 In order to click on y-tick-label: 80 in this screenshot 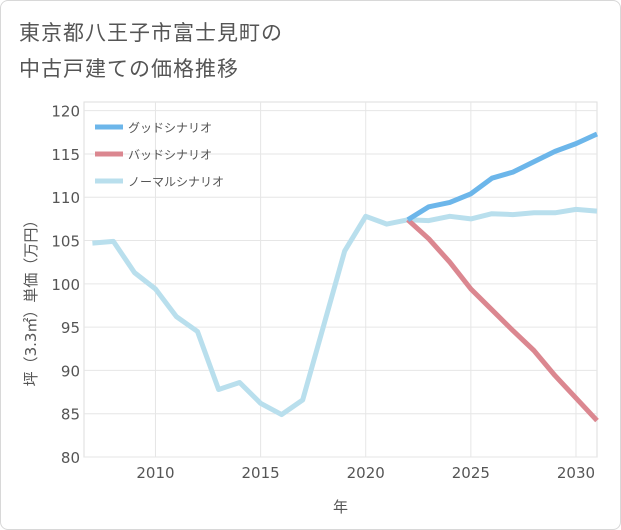, I will do `click(70, 458)`.